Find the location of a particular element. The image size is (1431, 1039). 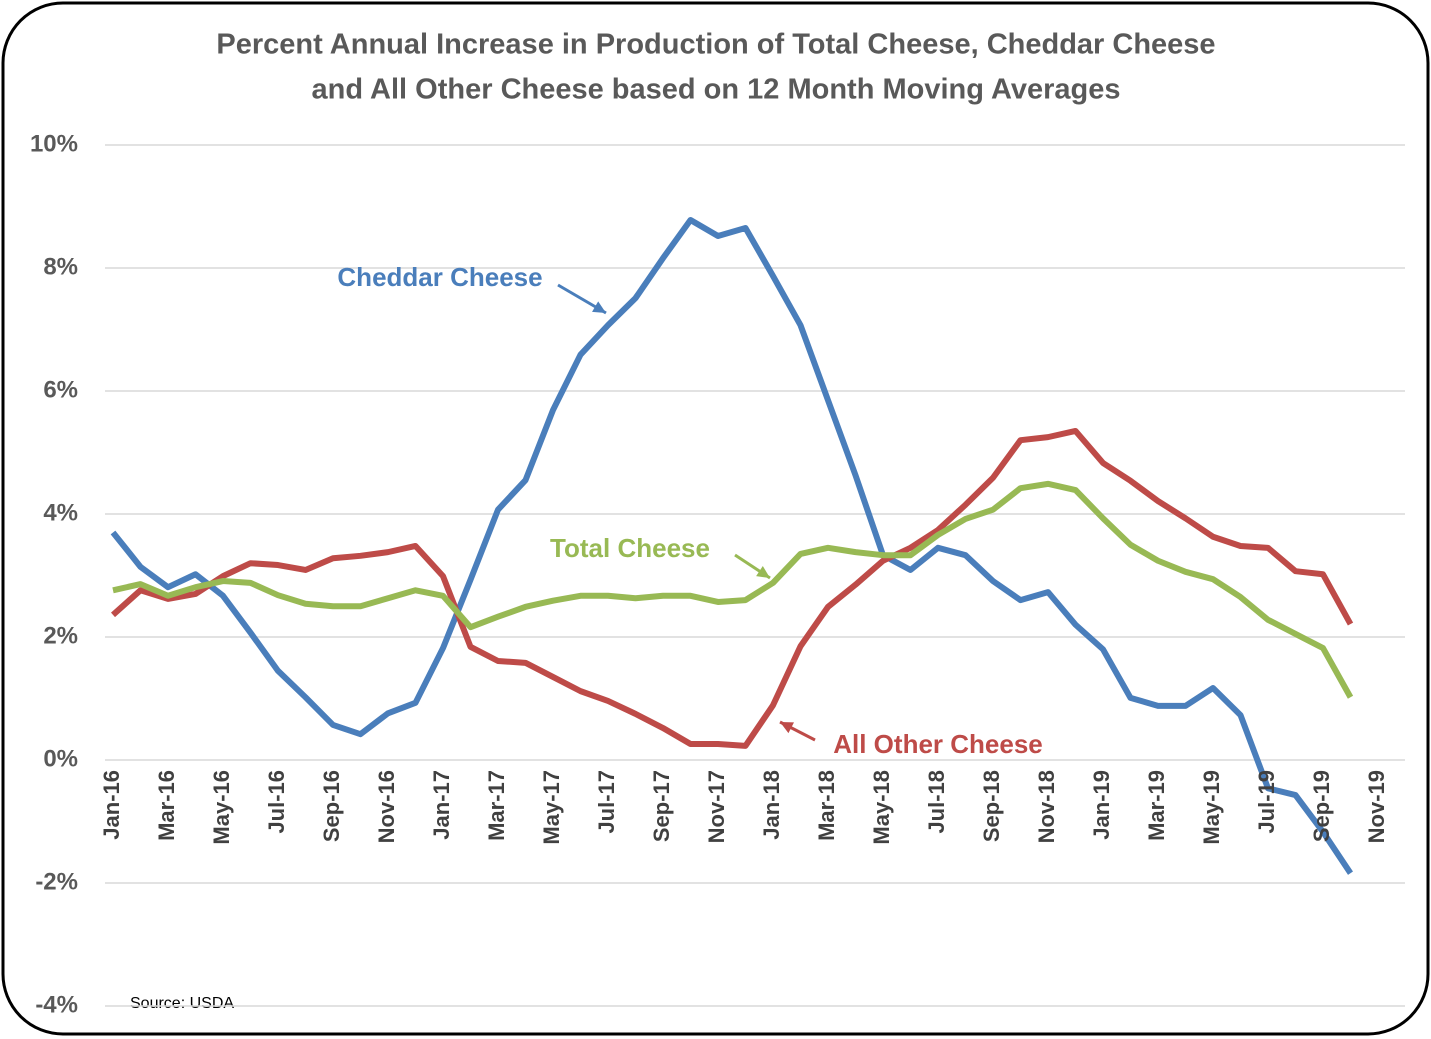

x-tick-label: Mar-16 is located at coordinates (166, 805).